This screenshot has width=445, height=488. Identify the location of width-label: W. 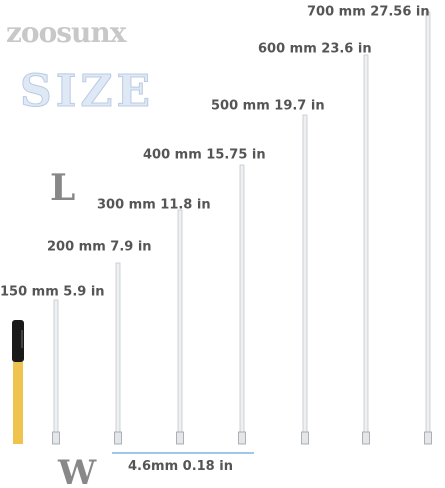
(77, 470).